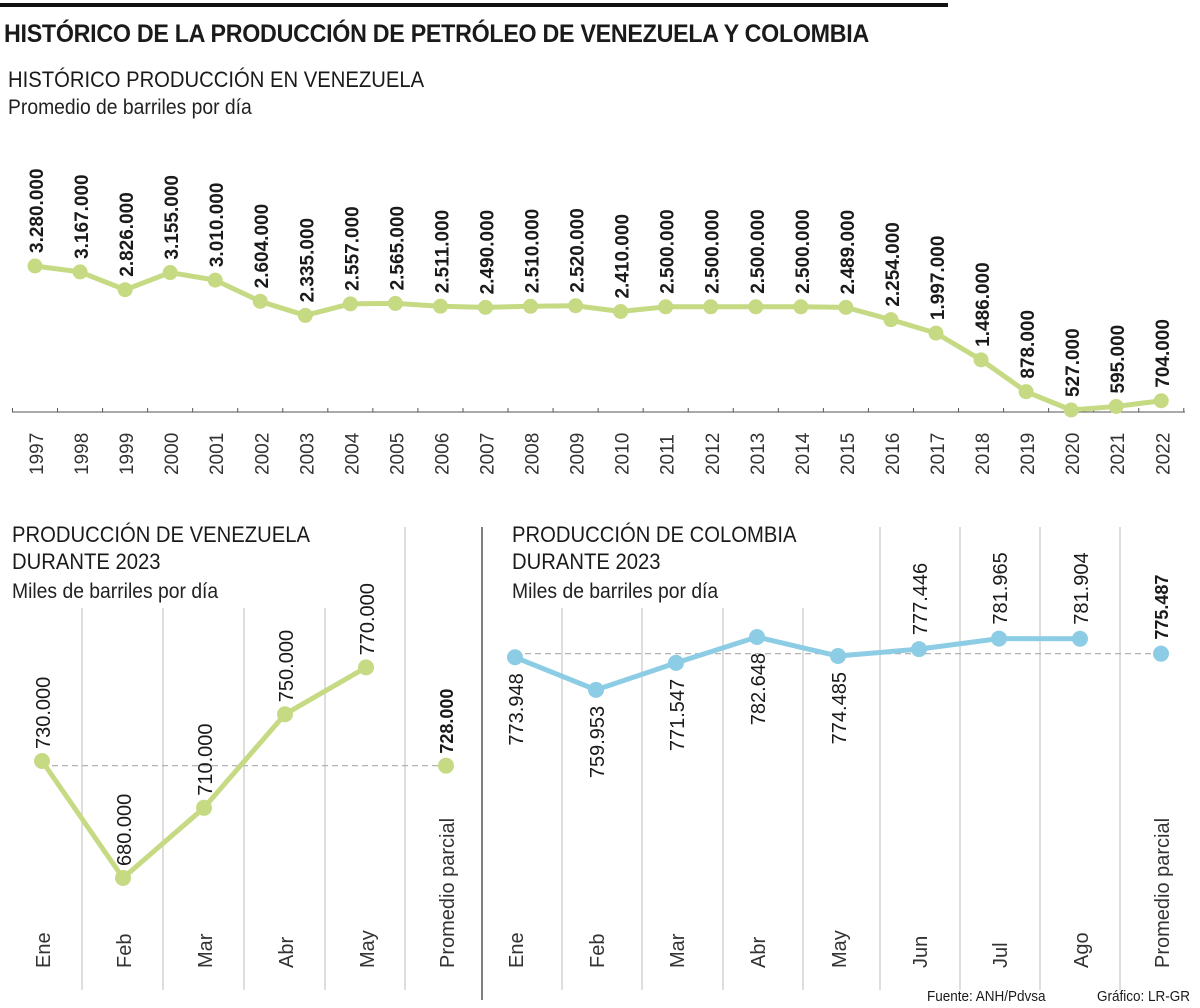  What do you see at coordinates (621, 312) in the screenshot?
I see `data-point-2010` at bounding box center [621, 312].